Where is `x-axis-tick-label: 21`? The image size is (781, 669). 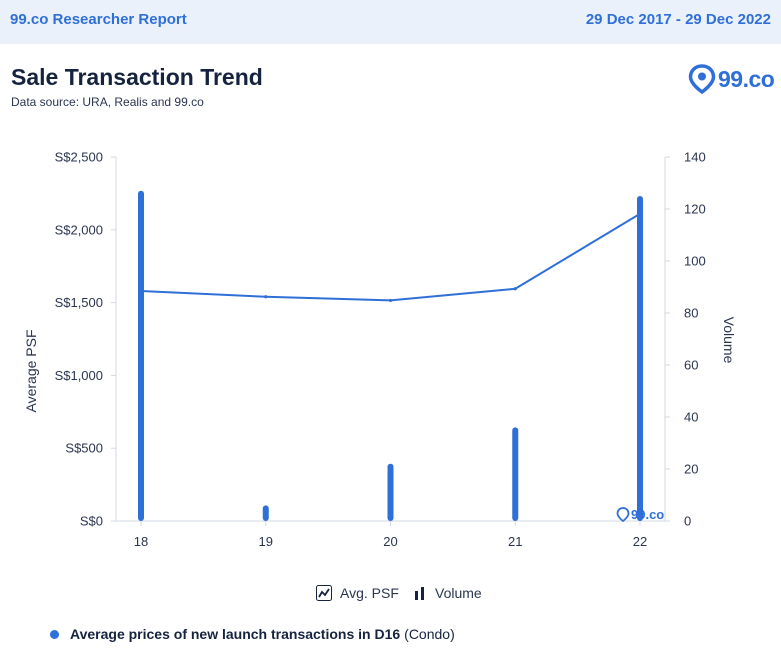
x-axis-tick-label: 21 is located at coordinates (515, 541).